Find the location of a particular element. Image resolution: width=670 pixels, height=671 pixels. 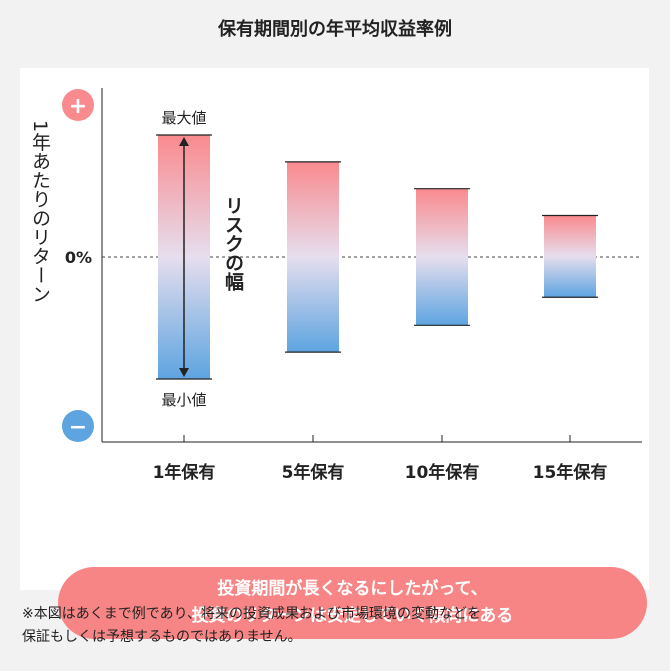

y-axis-label: 1年あたりのリターン is located at coordinates (40, 211).